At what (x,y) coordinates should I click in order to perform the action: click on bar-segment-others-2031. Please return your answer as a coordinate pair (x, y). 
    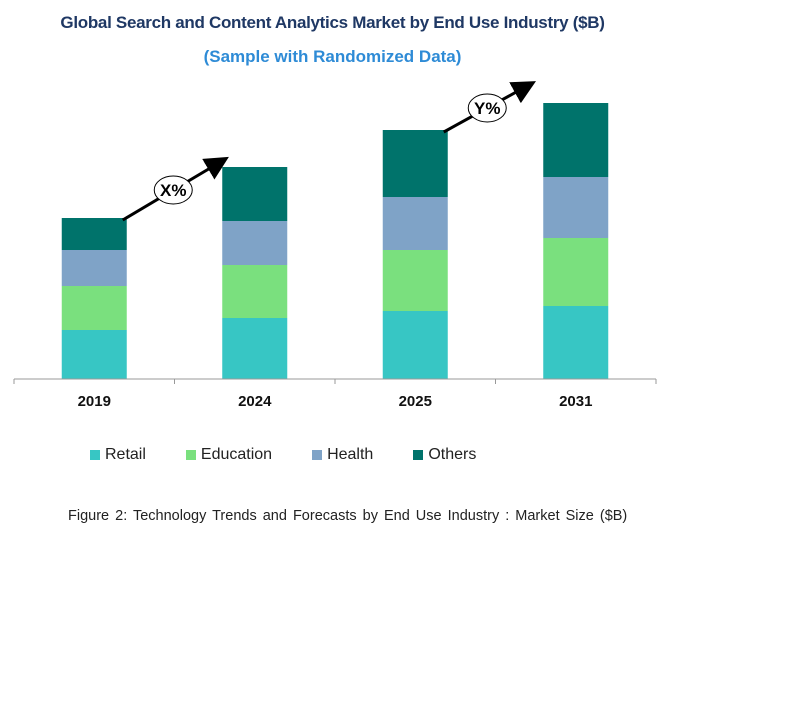
    Looking at the image, I should click on (576, 140).